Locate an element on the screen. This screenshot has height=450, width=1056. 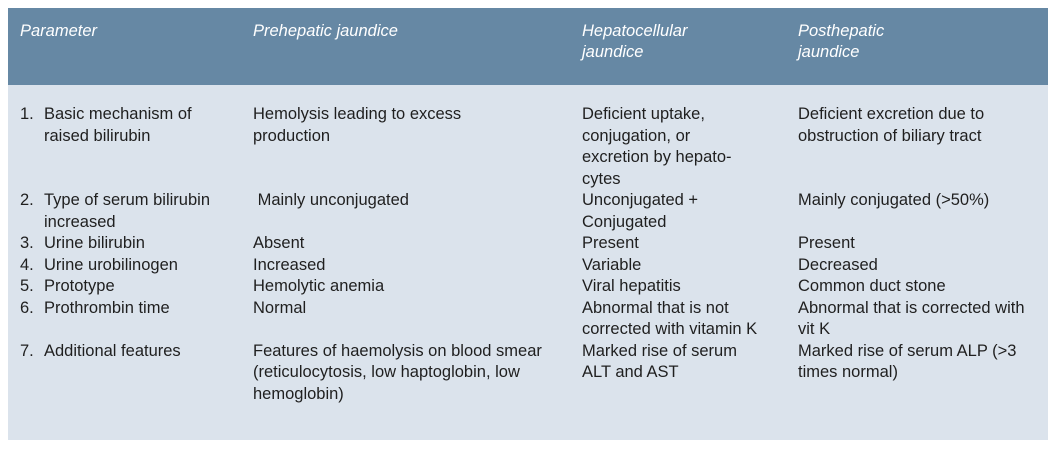
posthepatic-text: Common duct stone is located at coordinates (872, 286).